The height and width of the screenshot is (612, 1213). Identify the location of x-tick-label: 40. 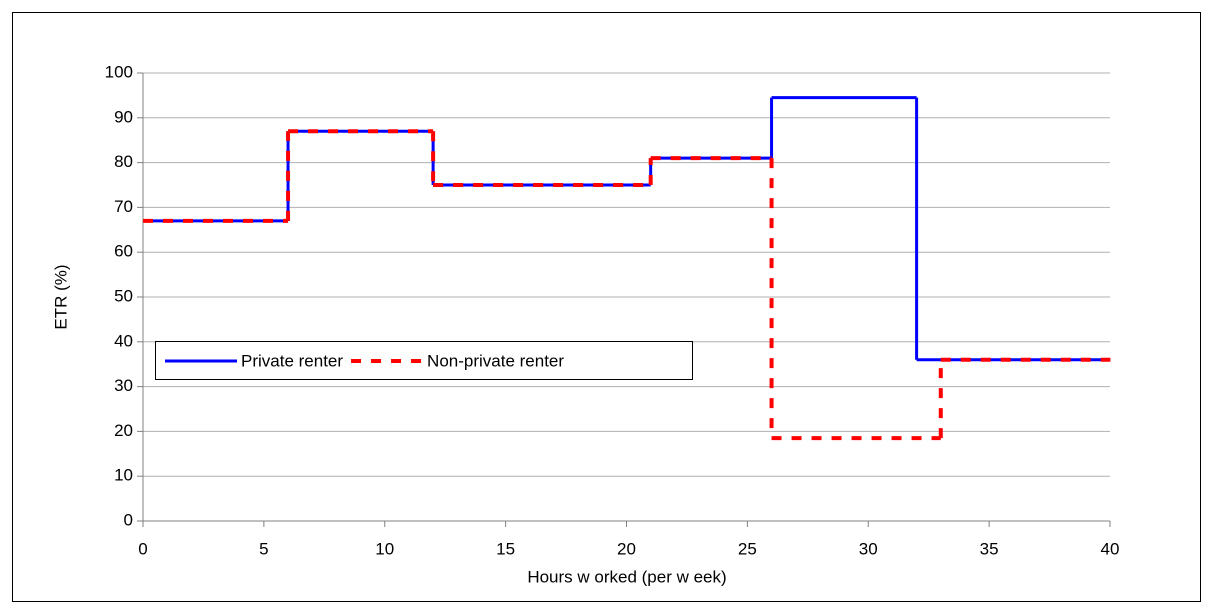
(1110, 548).